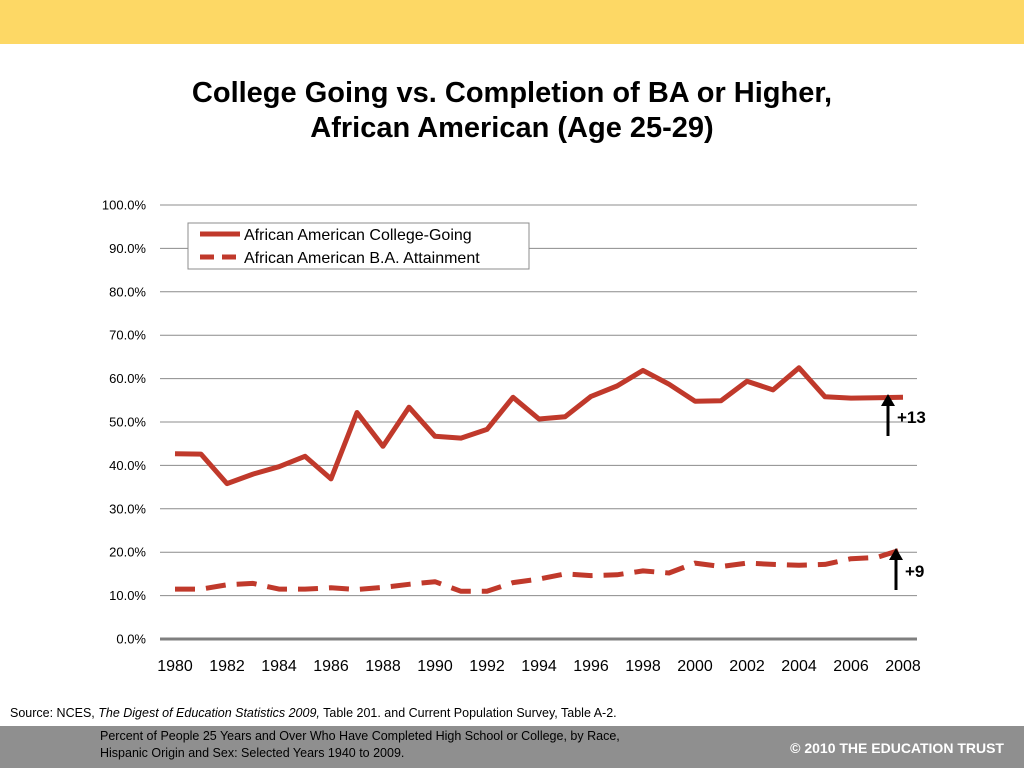 Image resolution: width=1024 pixels, height=768 pixels. What do you see at coordinates (799, 666) in the screenshot?
I see `x-tick-label: 2004` at bounding box center [799, 666].